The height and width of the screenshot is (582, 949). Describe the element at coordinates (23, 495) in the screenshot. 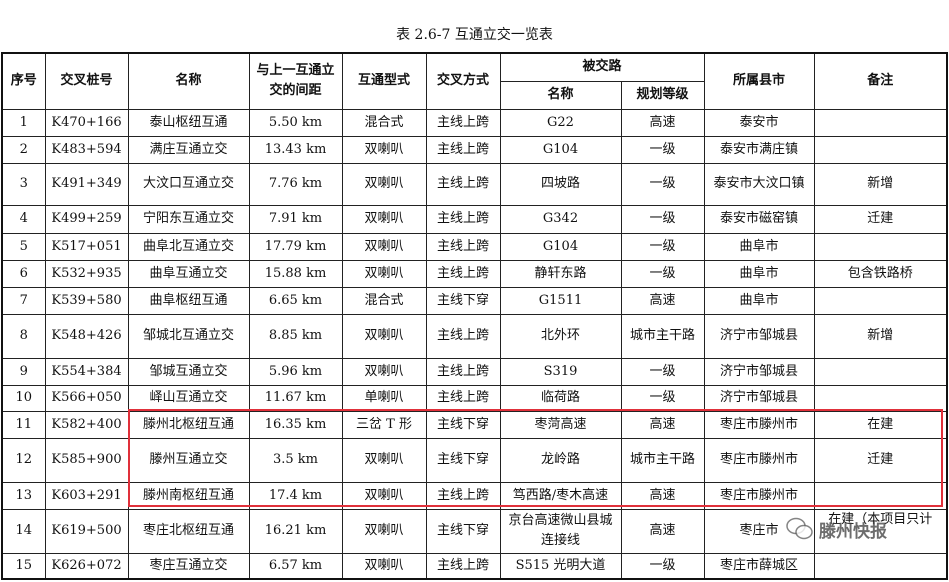

I see `cell-seq: 13` at that location.